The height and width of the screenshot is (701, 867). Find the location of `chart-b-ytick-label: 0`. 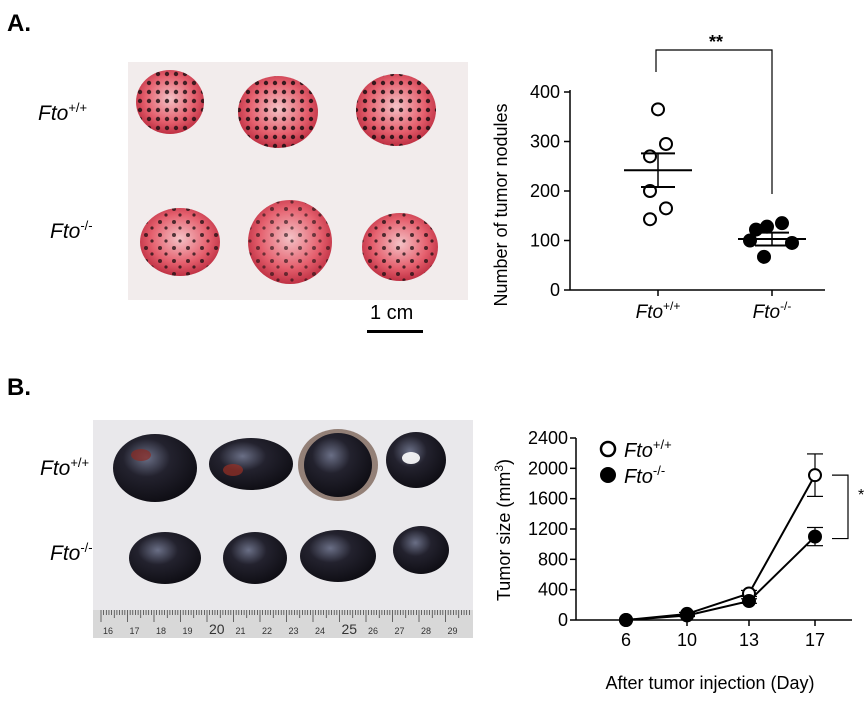

chart-b-ytick-label: 0 is located at coordinates (563, 620).